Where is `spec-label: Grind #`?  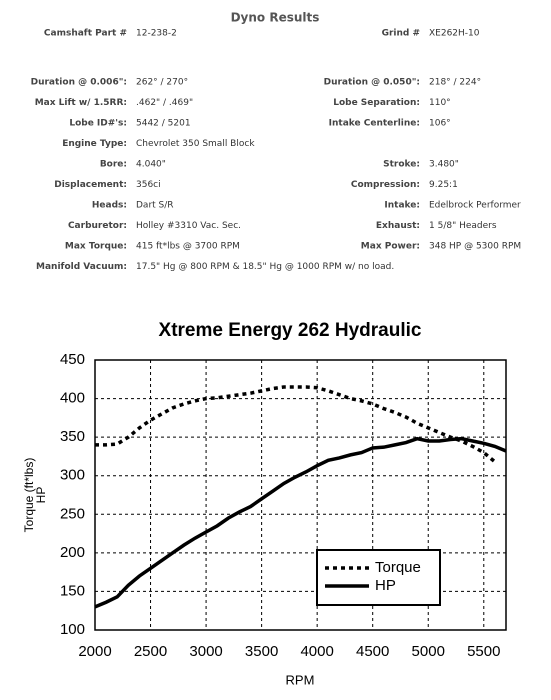
spec-label: Grind # is located at coordinates (401, 34).